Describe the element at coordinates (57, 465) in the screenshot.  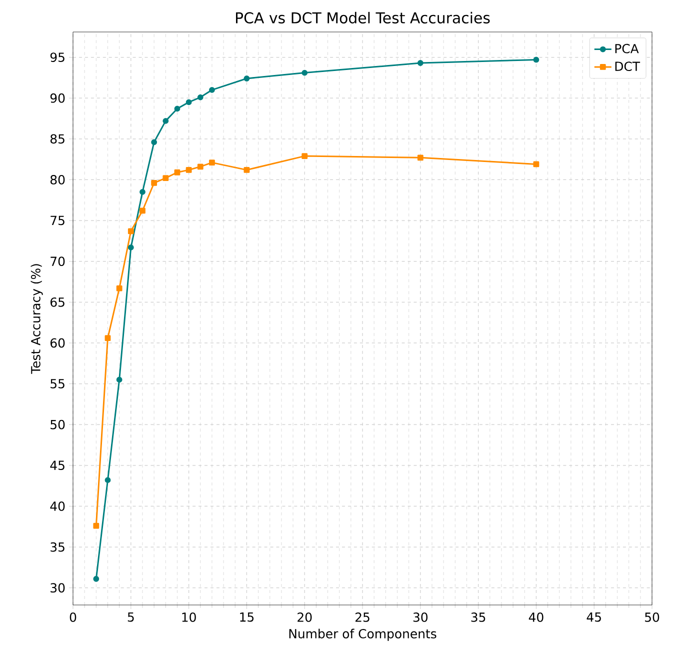
I see `y-tick-label: 45` at that location.